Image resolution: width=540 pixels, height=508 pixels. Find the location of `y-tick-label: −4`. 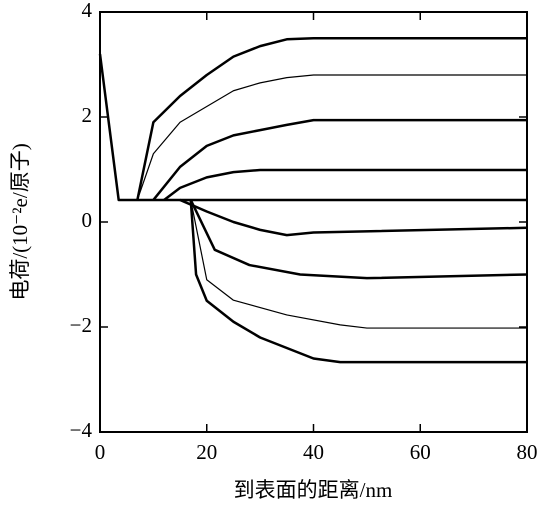

y-tick-label: −4 is located at coordinates (81, 430).